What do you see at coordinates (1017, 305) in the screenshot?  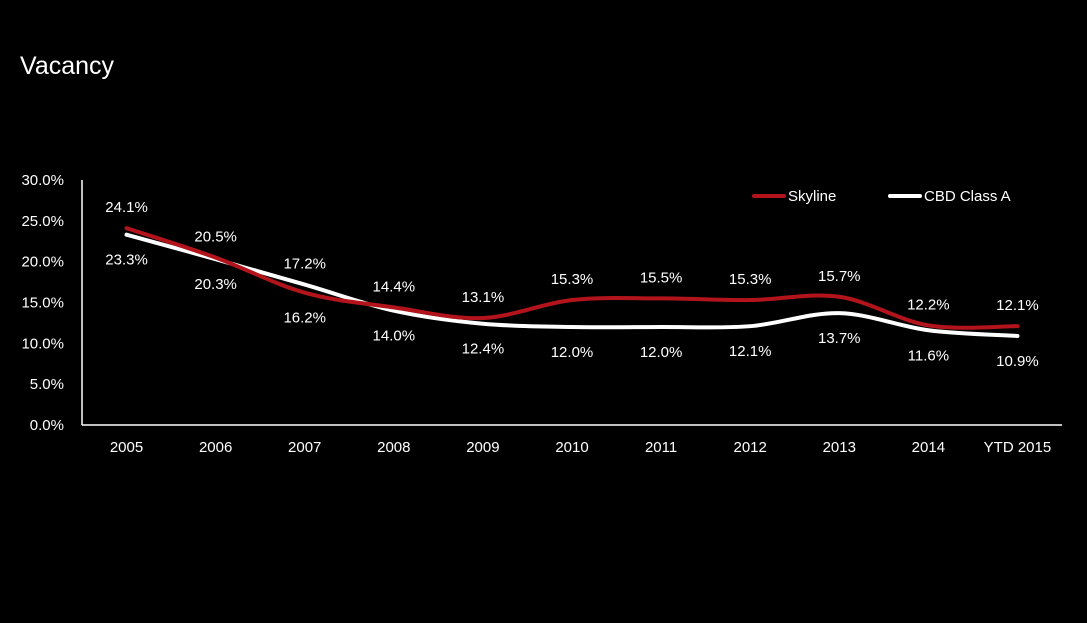 I see `data-label-skyline: 12.1%` at bounding box center [1017, 305].